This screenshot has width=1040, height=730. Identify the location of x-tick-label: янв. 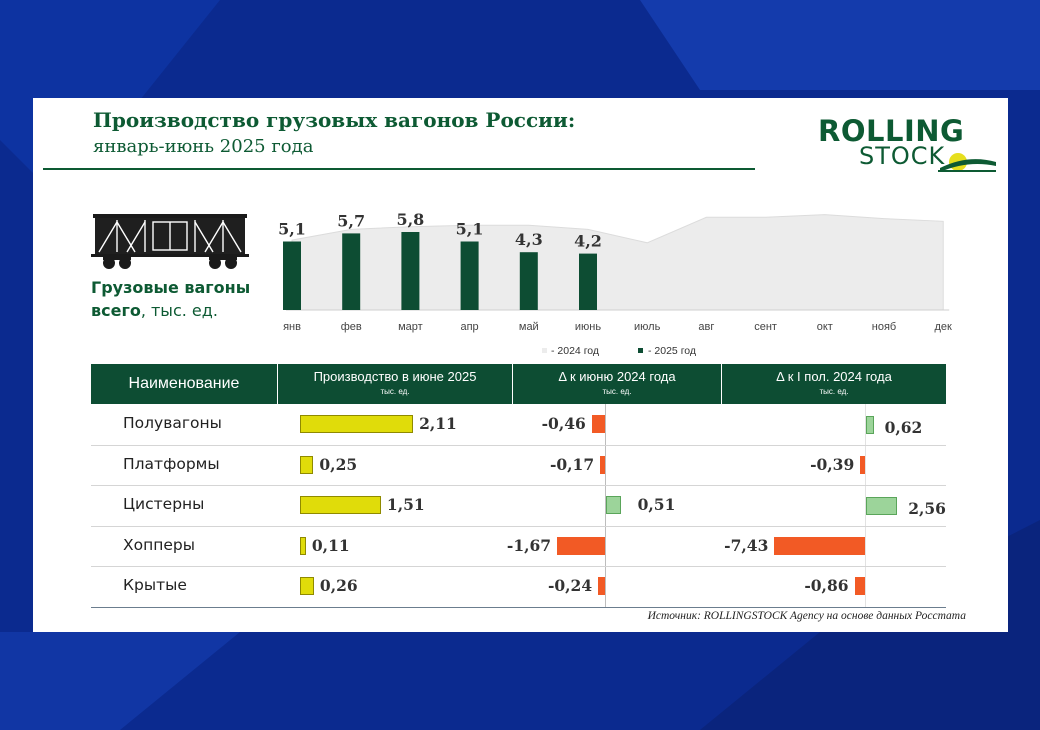
(292, 327).